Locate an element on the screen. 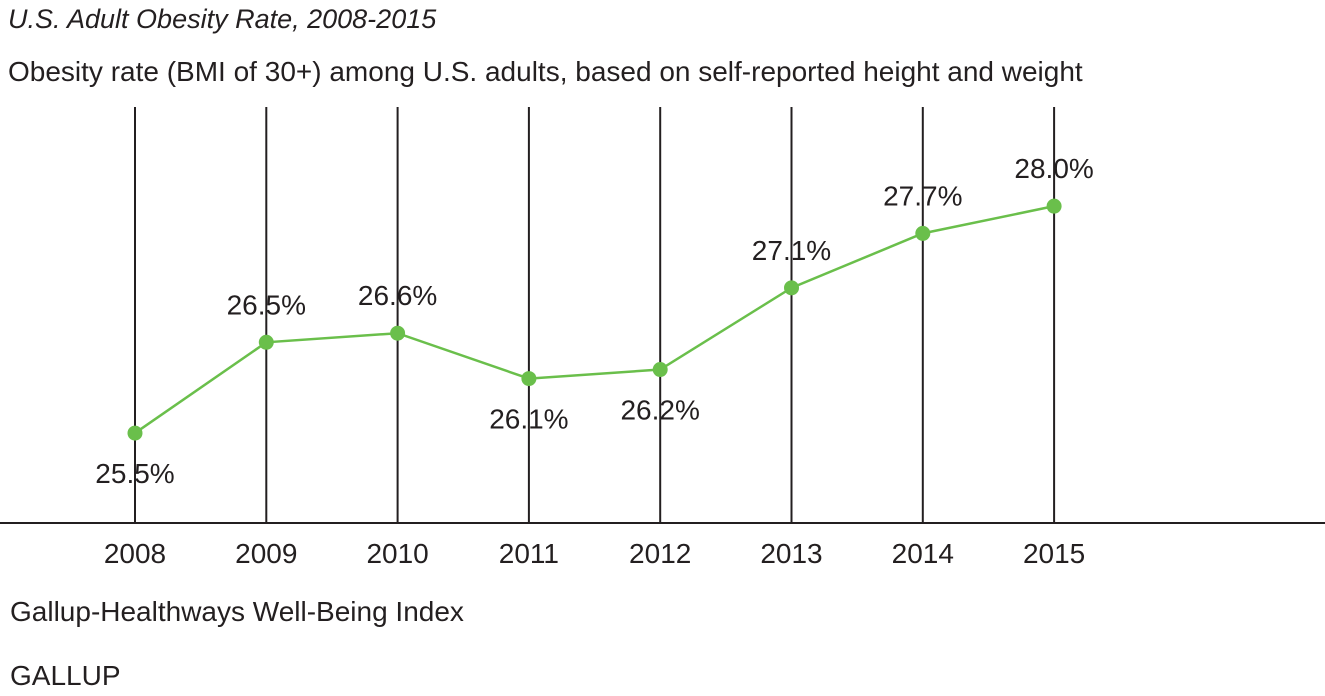 This screenshot has height=696, width=1325. data-point-2008 is located at coordinates (135, 433).